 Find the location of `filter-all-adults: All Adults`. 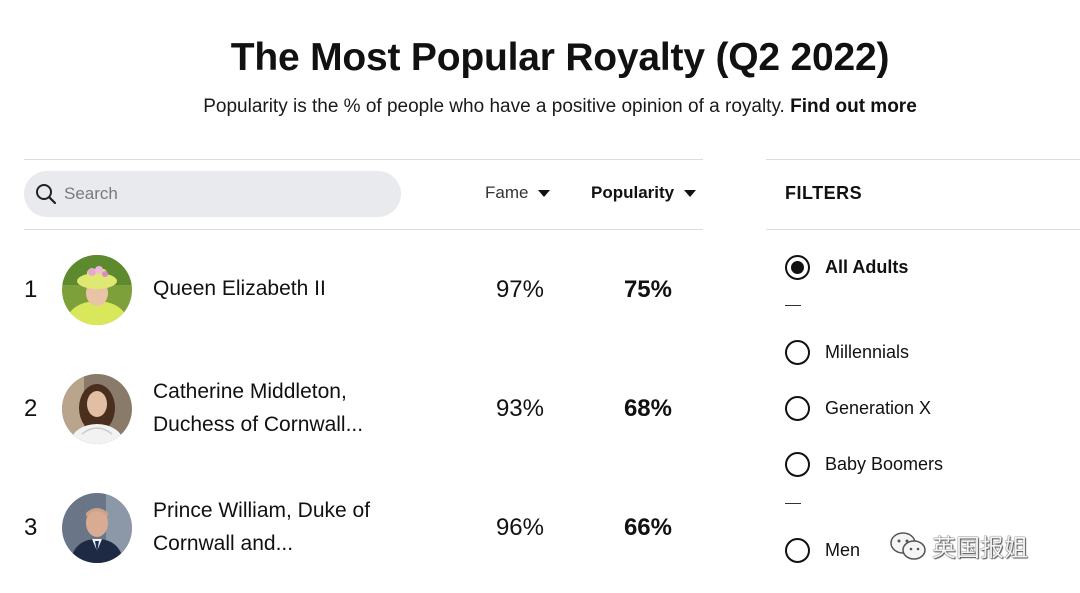

filter-all-adults: All Adults is located at coordinates (846, 267).